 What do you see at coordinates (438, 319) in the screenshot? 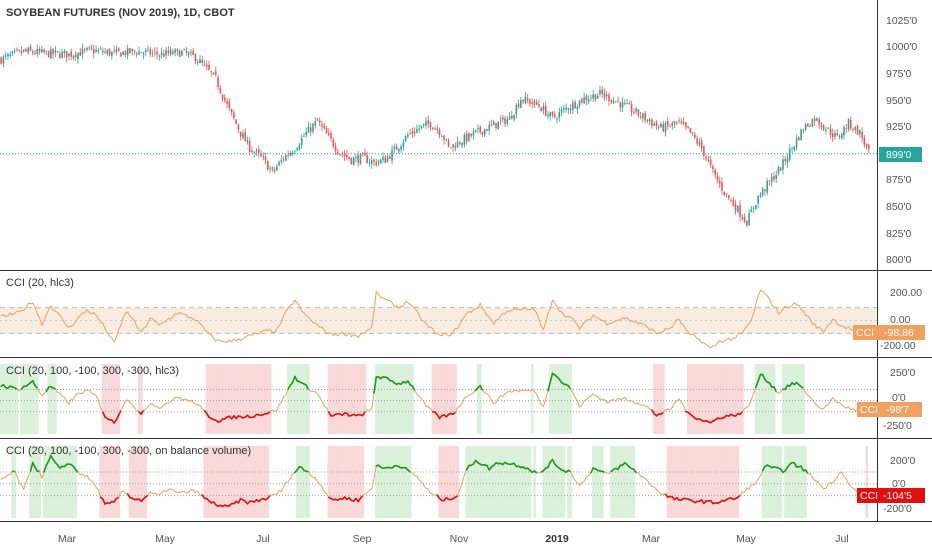
I see `cci-pane` at bounding box center [438, 319].